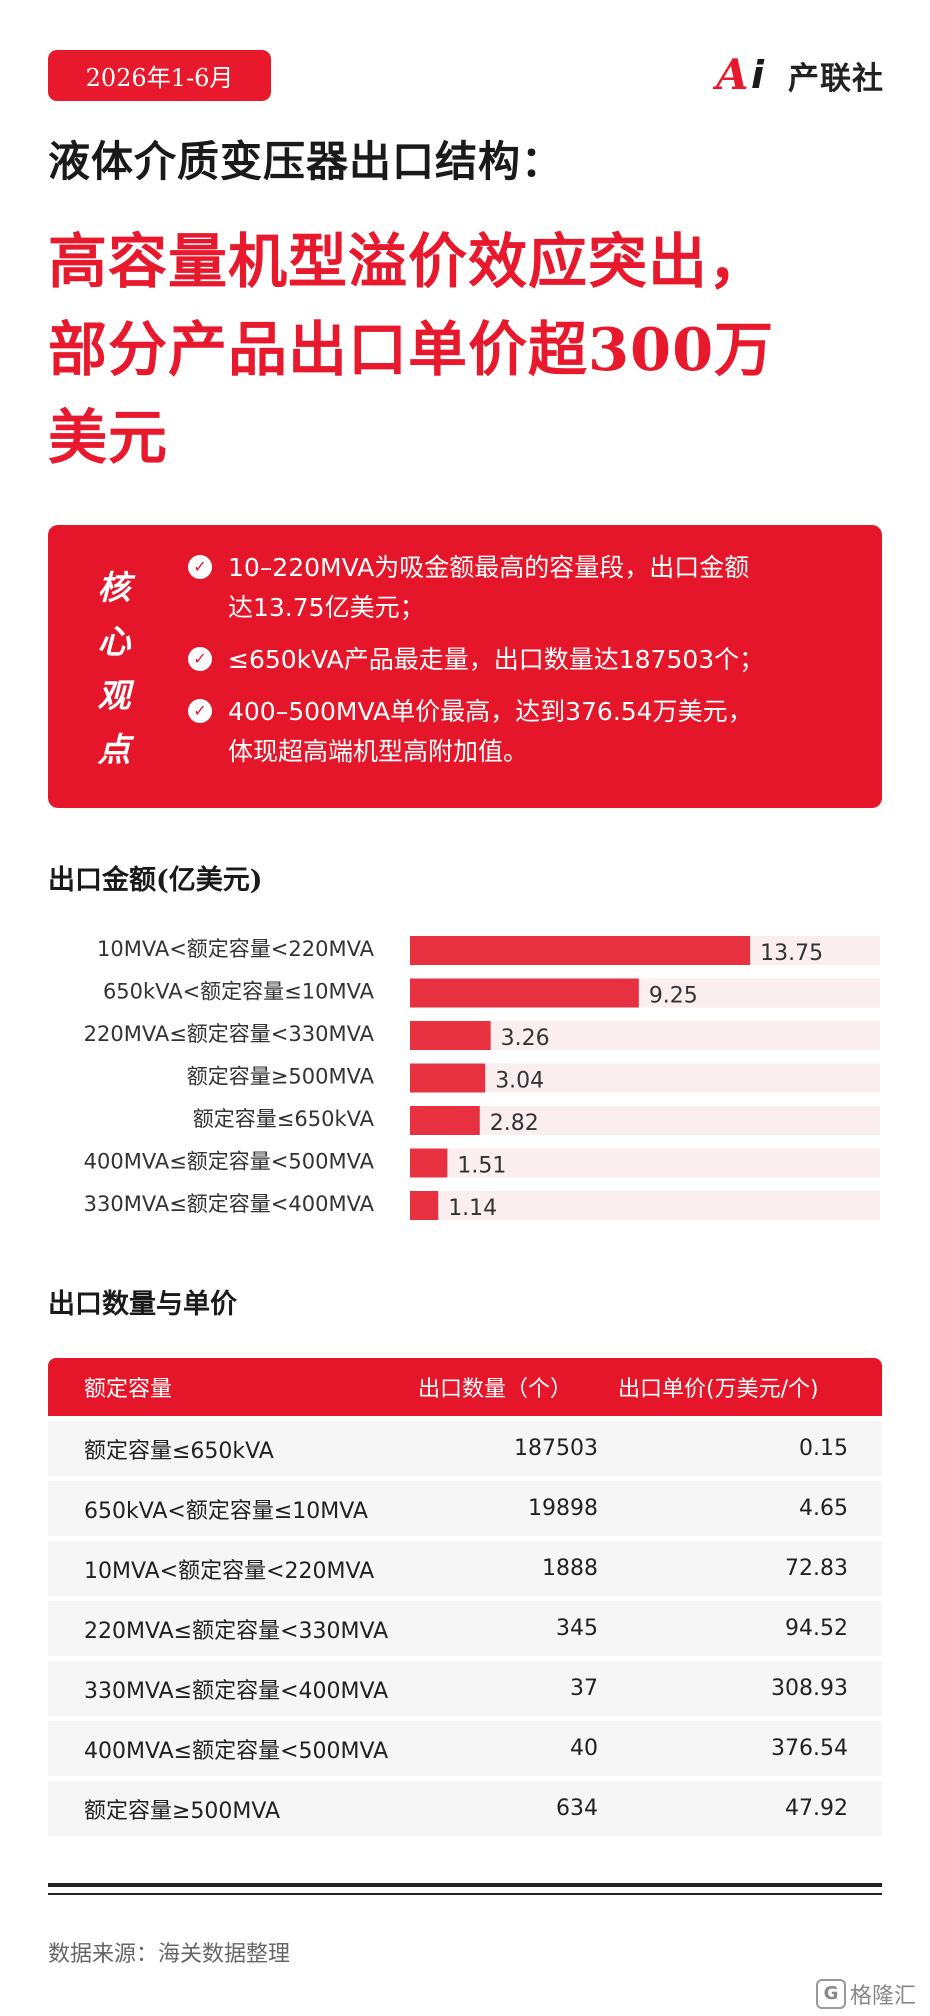 Image resolution: width=930 pixels, height=2016 pixels. What do you see at coordinates (465, 1808) in the screenshot?
I see `table-row: 额定容量≥500MVA 634 47.92` at bounding box center [465, 1808].